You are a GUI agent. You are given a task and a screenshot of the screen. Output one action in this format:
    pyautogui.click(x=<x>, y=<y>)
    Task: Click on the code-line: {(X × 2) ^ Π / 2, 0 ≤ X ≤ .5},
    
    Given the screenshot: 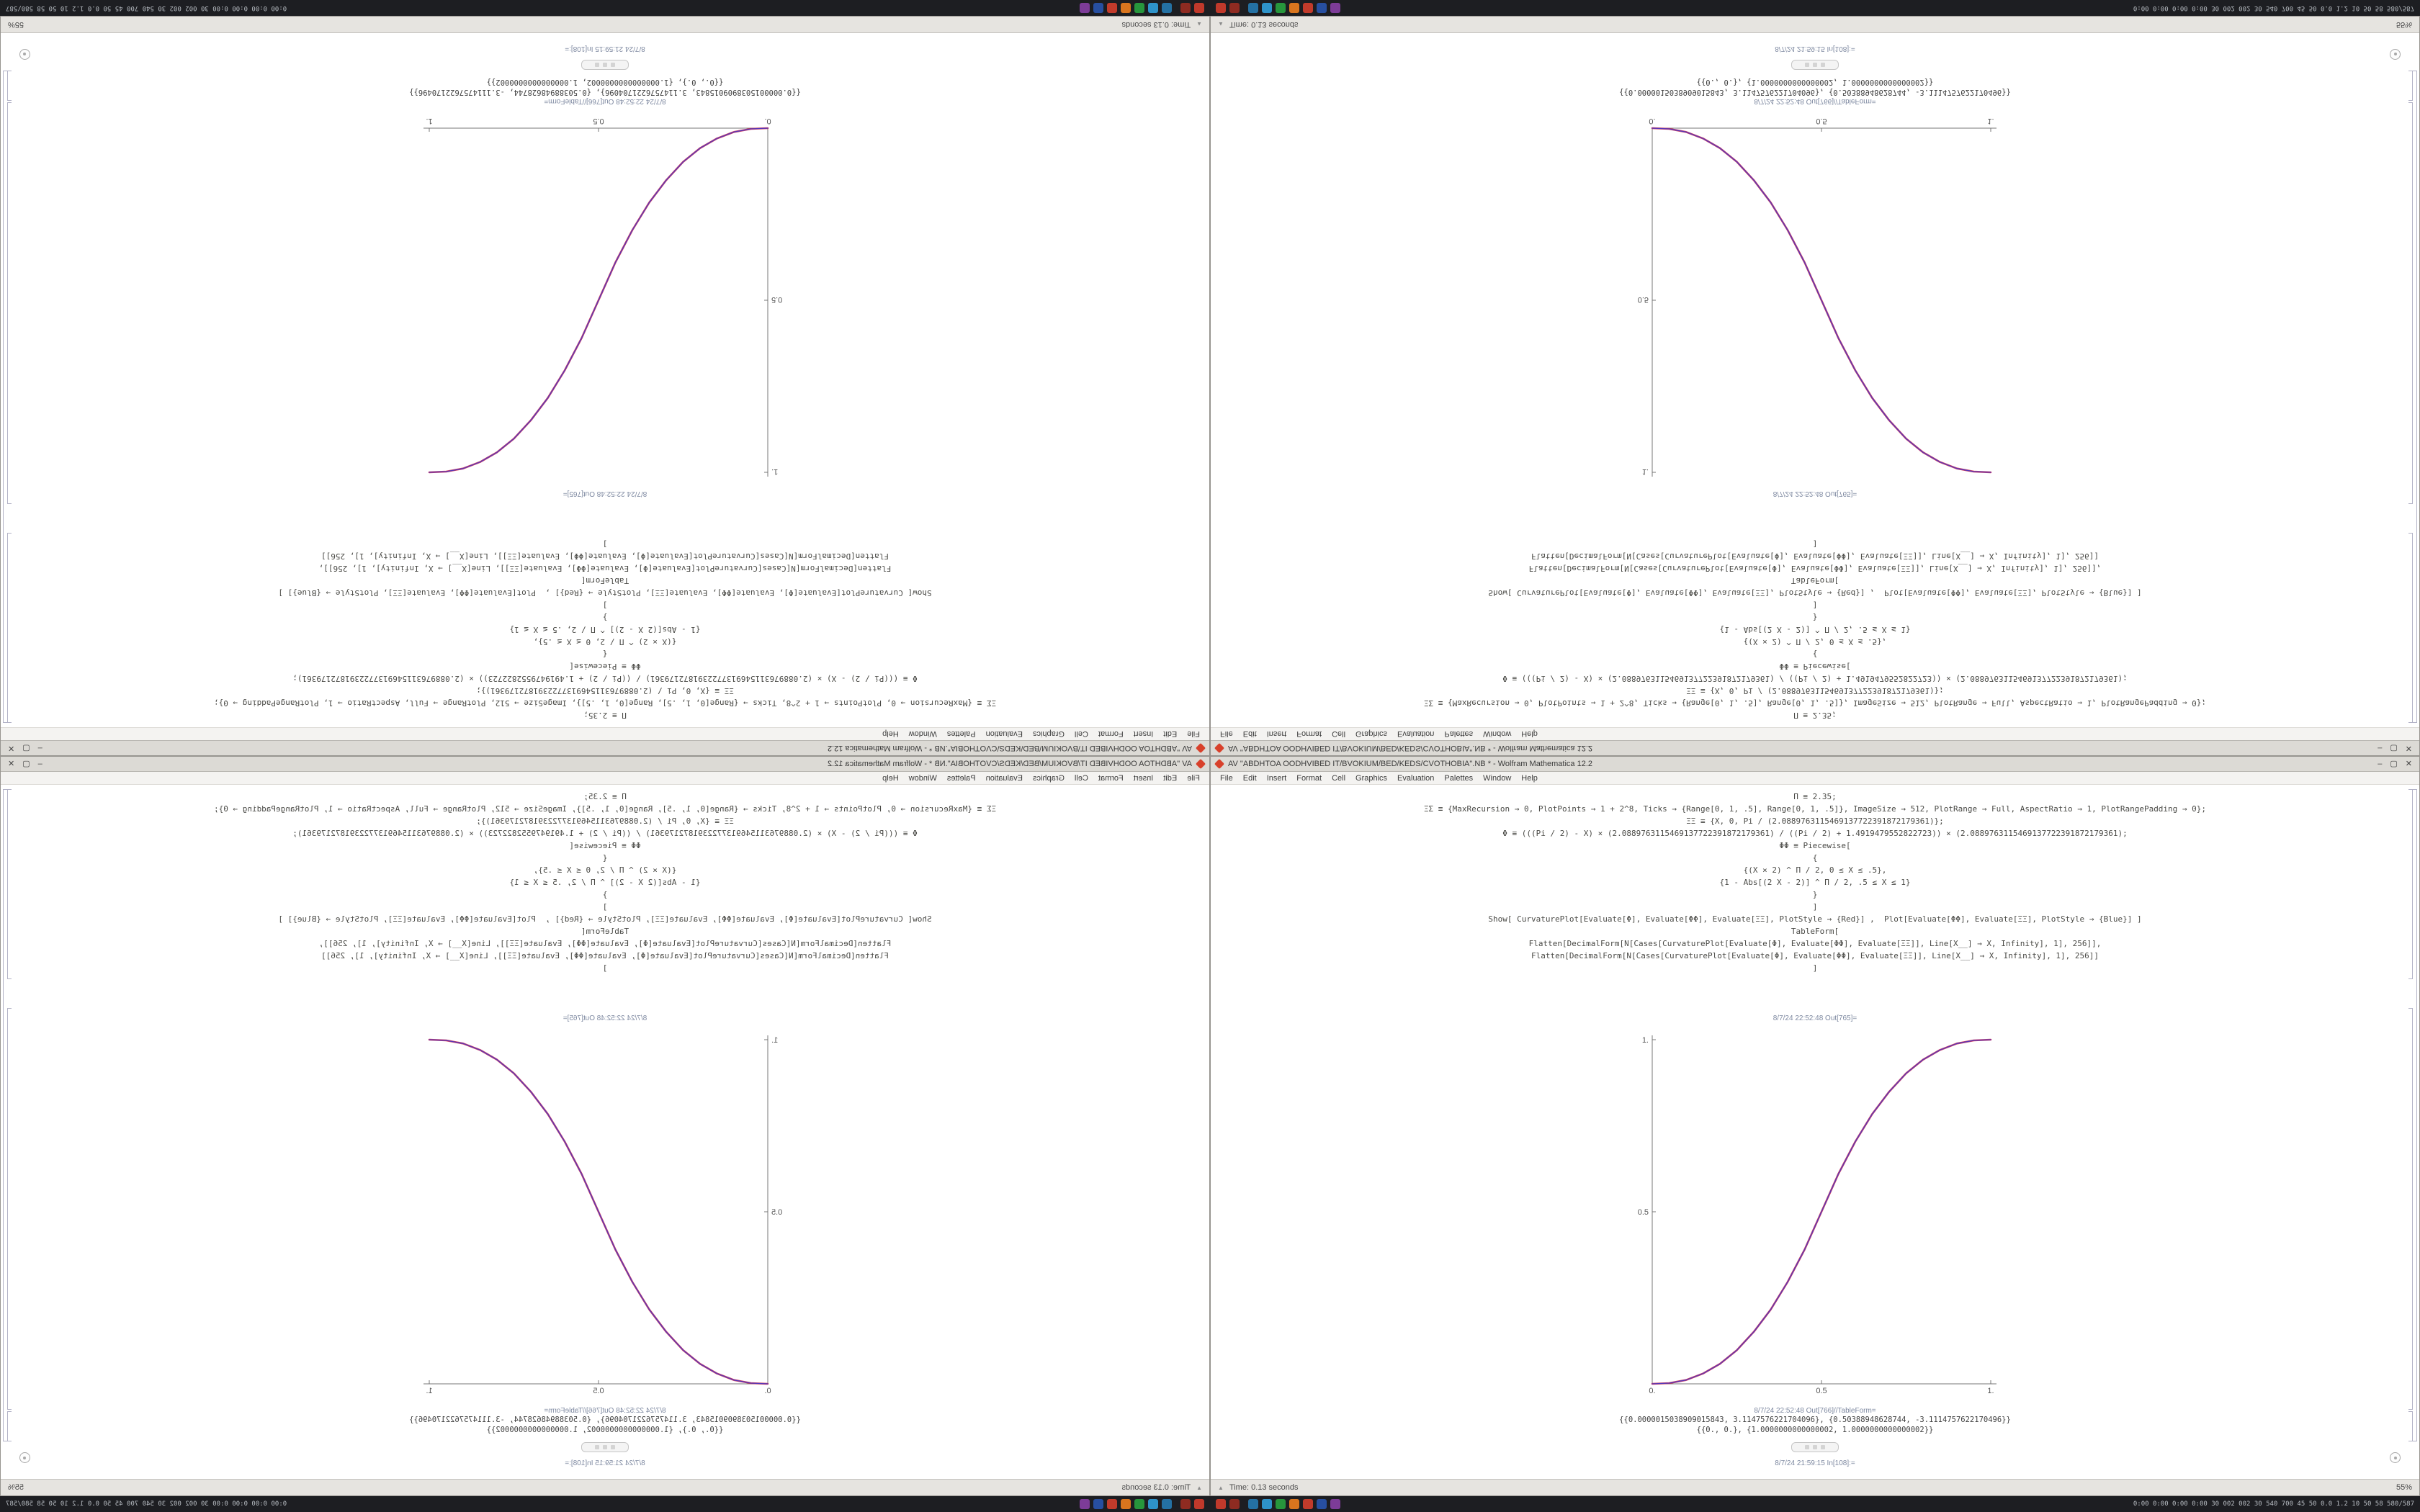 What is the action you would take?
    pyautogui.click(x=605, y=642)
    